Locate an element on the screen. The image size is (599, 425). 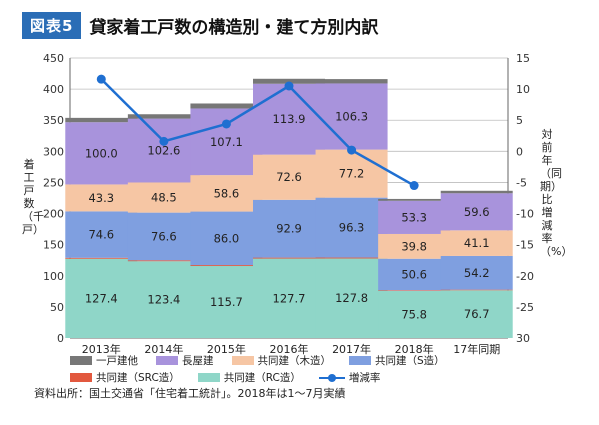
data-label: 76.6 is located at coordinates (164, 236).